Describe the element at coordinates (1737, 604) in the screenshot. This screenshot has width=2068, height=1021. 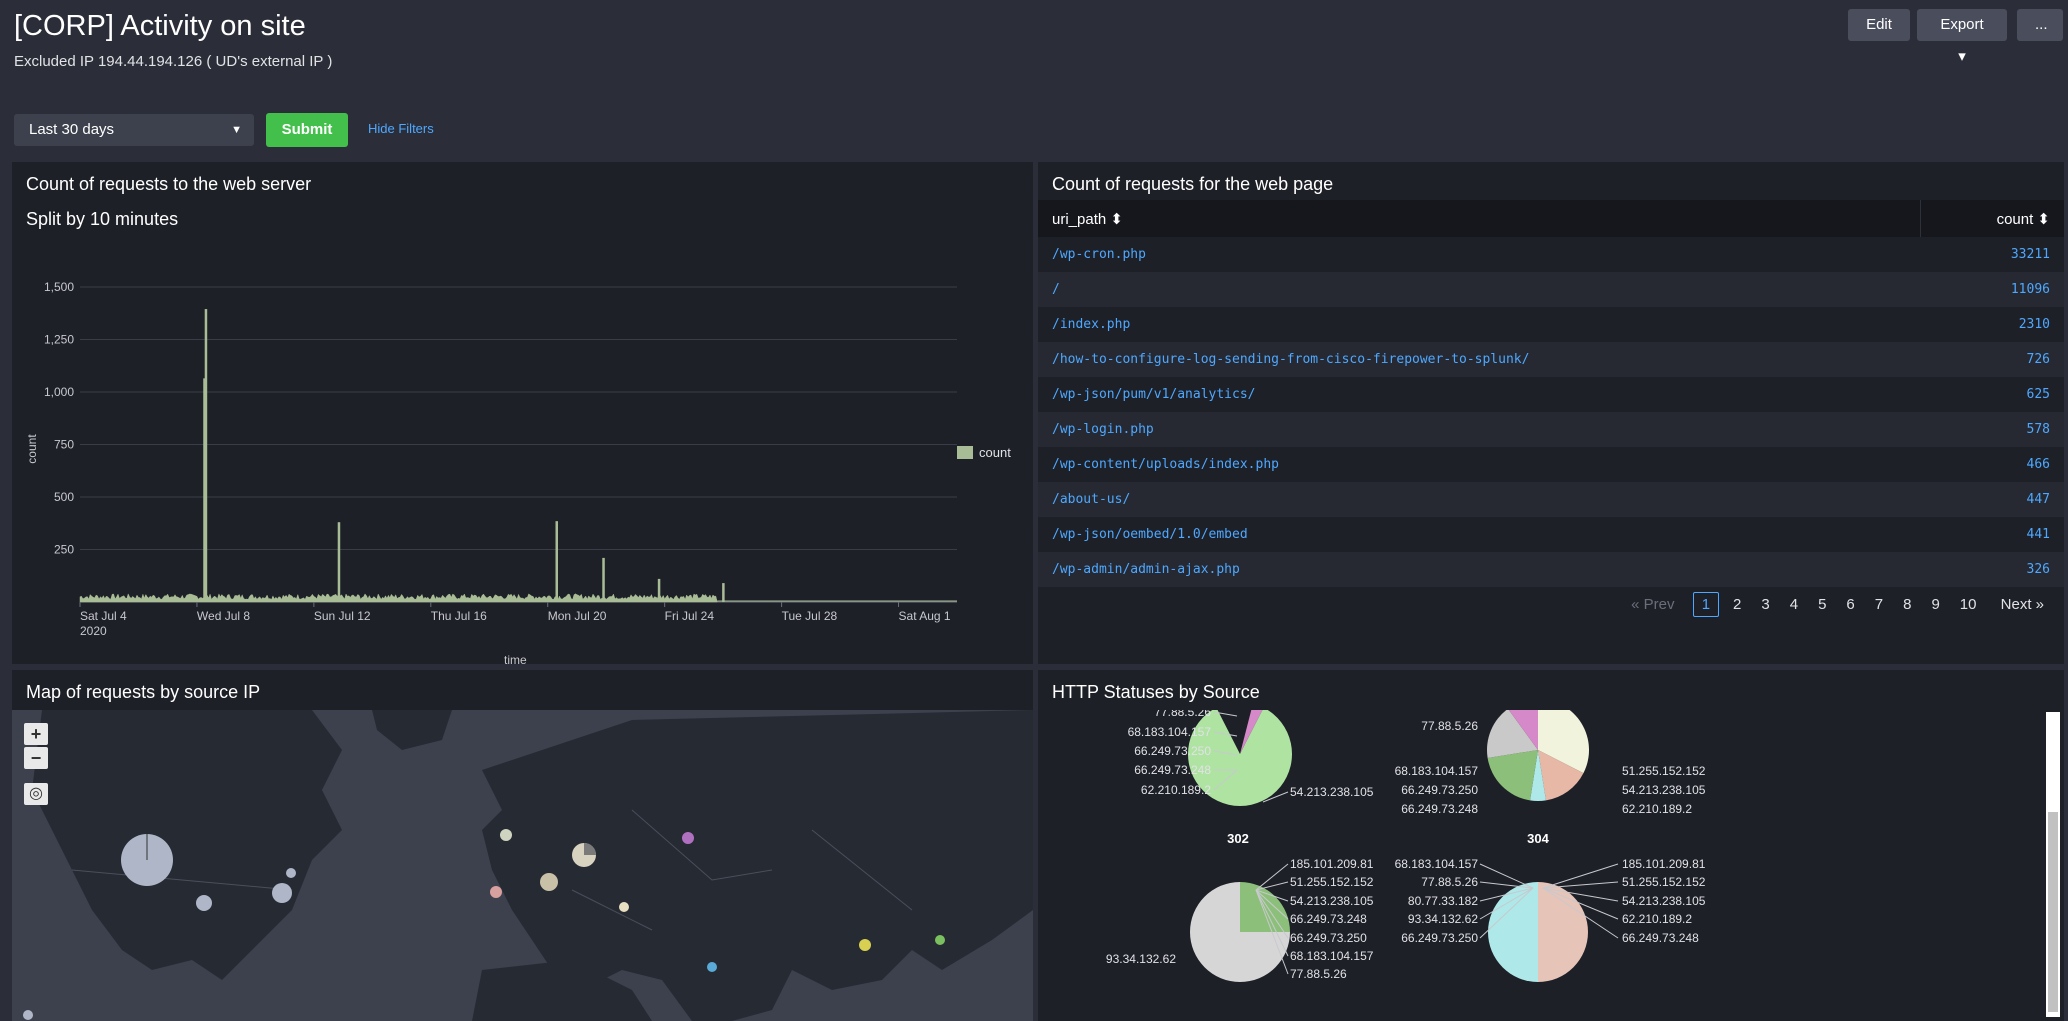
I see `page-number-button: 2` at that location.